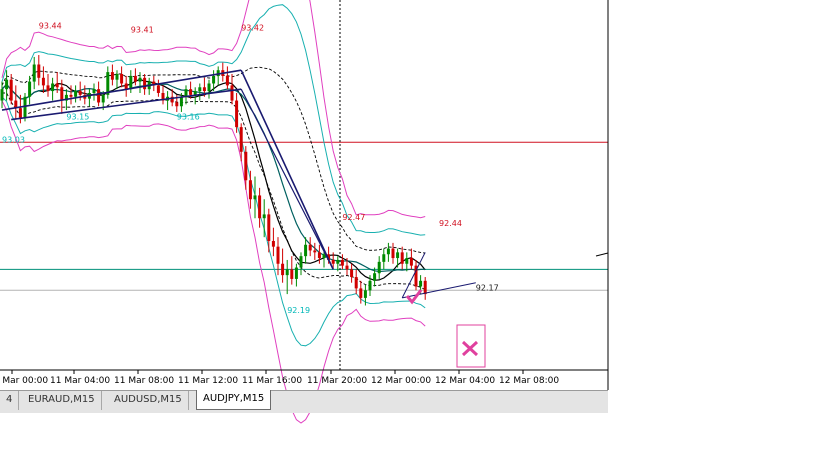  I want to click on tab-audjpy-m15: AUDJPY,M15, so click(234, 400).